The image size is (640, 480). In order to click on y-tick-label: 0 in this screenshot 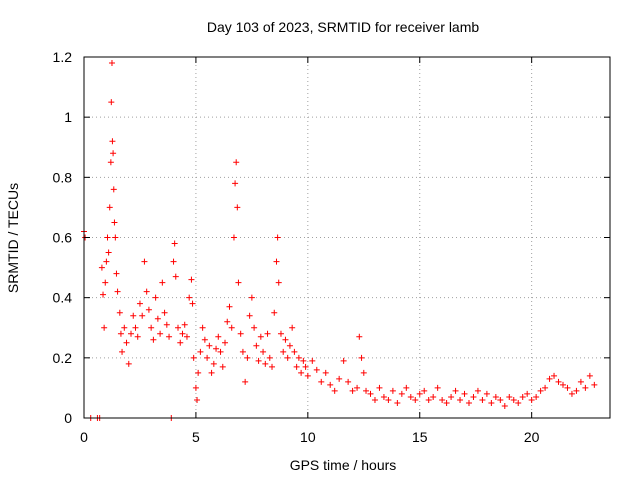, I will do `click(68, 418)`.